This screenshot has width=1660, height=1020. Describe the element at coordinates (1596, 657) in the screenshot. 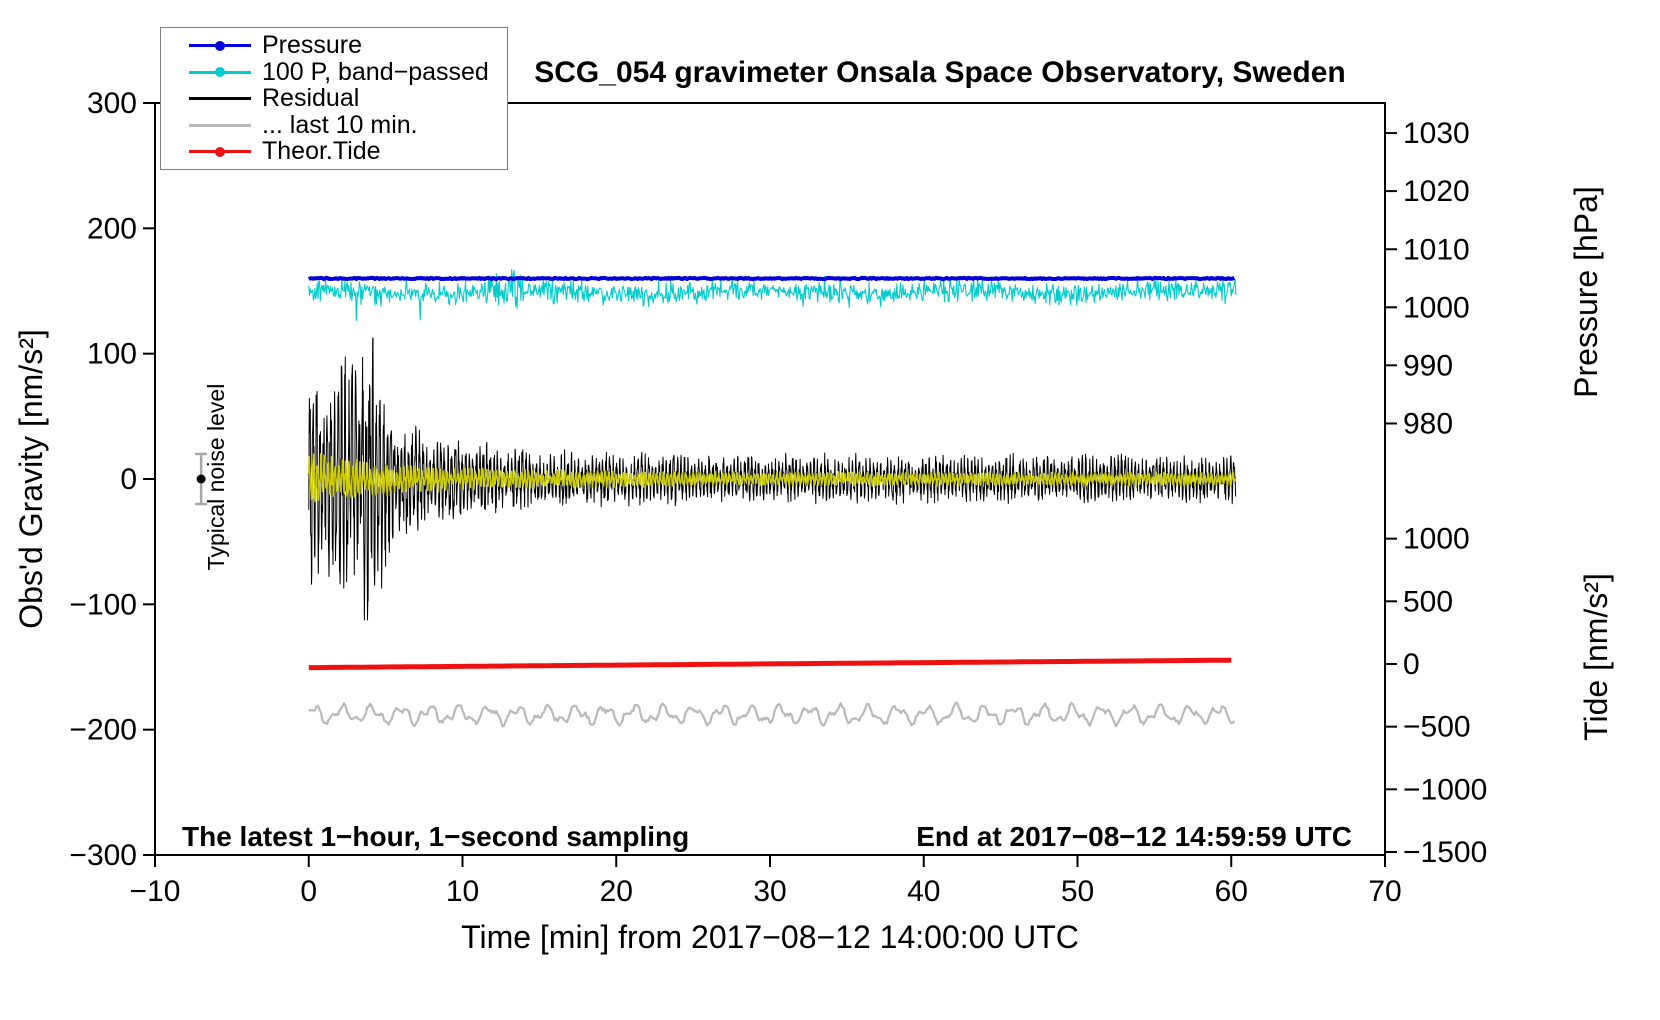

I see `y-axis-label-tide: Tide [nm/s²]` at that location.